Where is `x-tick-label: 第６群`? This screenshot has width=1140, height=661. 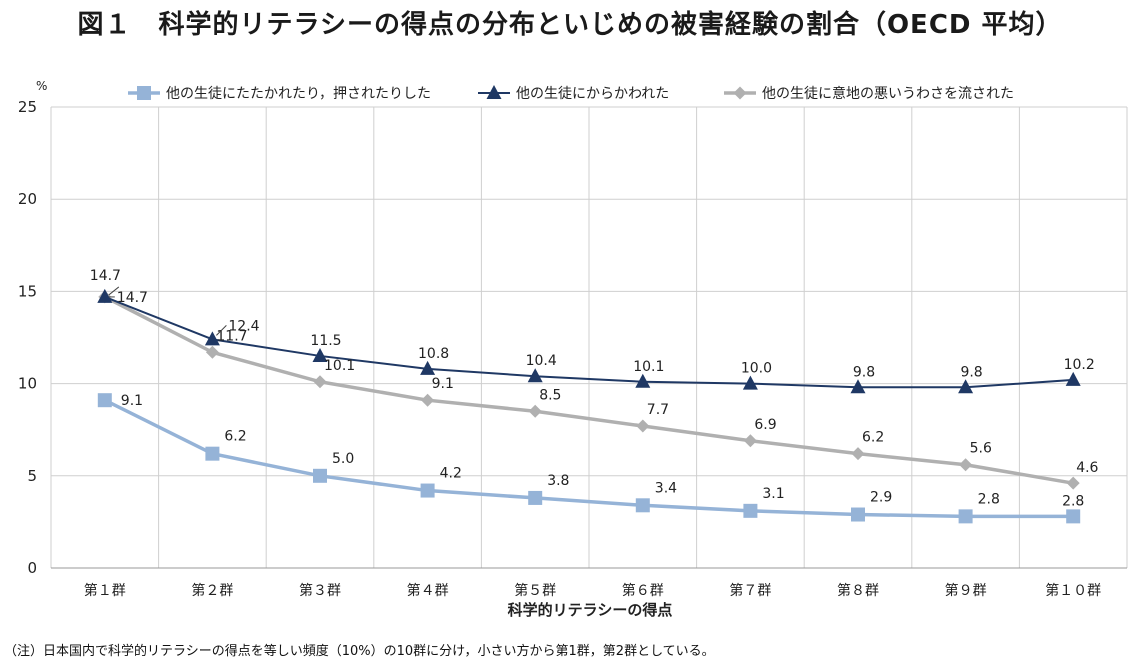
x-tick-label: 第６群 is located at coordinates (643, 590).